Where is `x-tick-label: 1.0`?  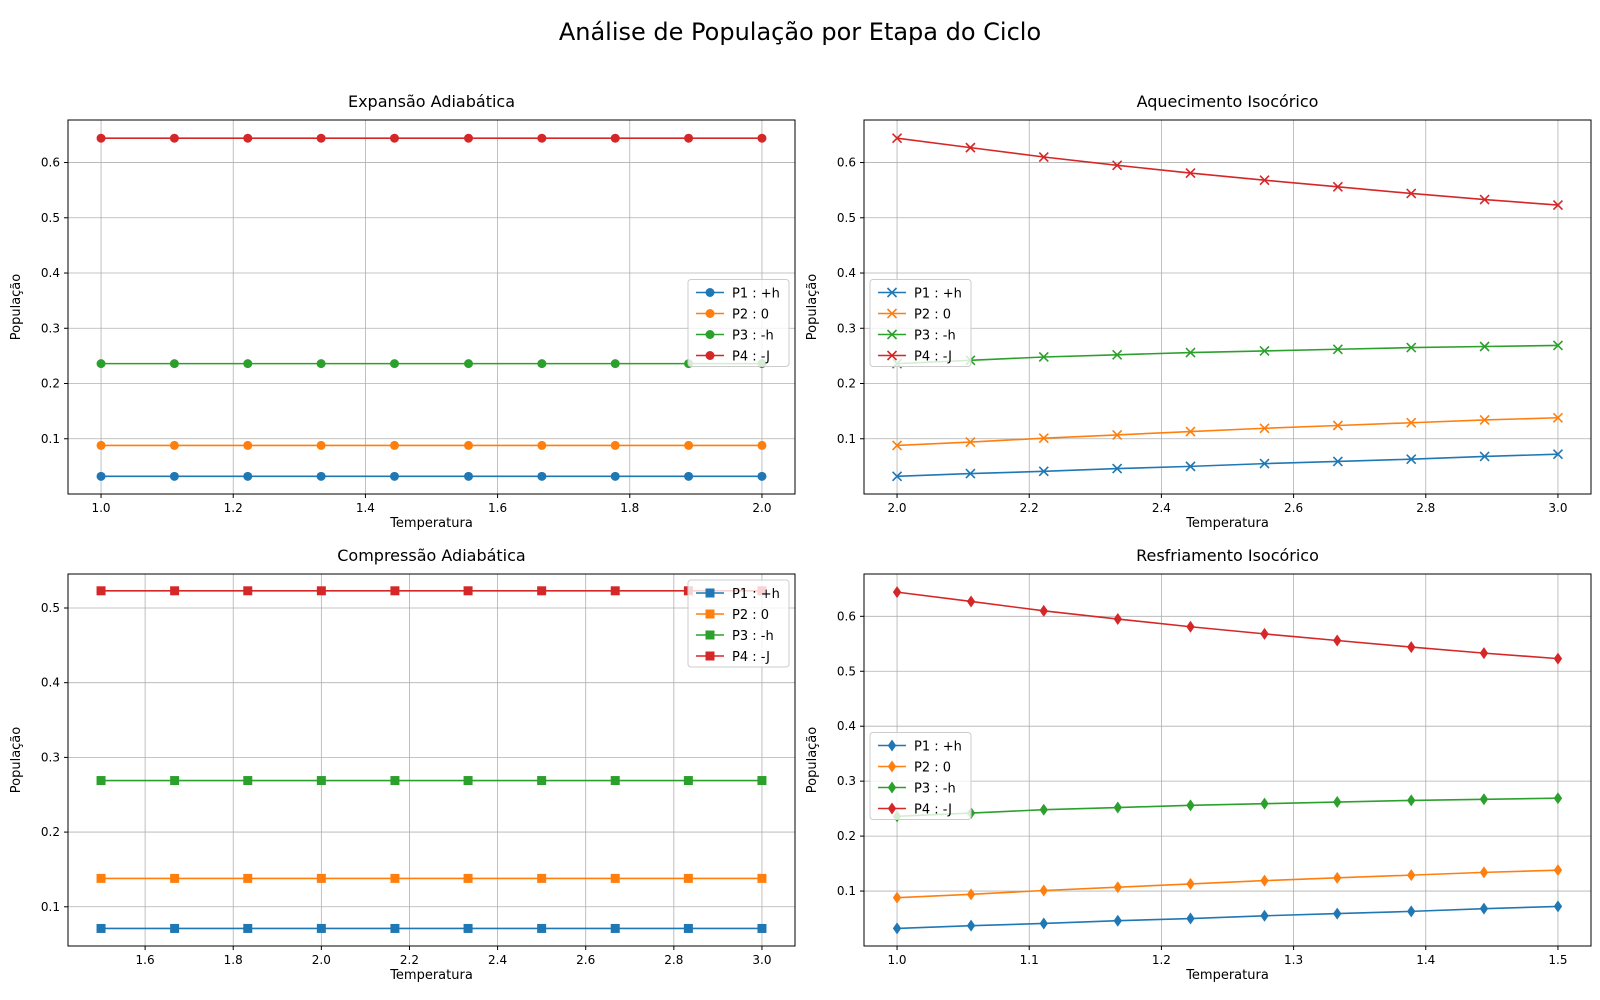
x-tick-label: 1.0 is located at coordinates (100, 508).